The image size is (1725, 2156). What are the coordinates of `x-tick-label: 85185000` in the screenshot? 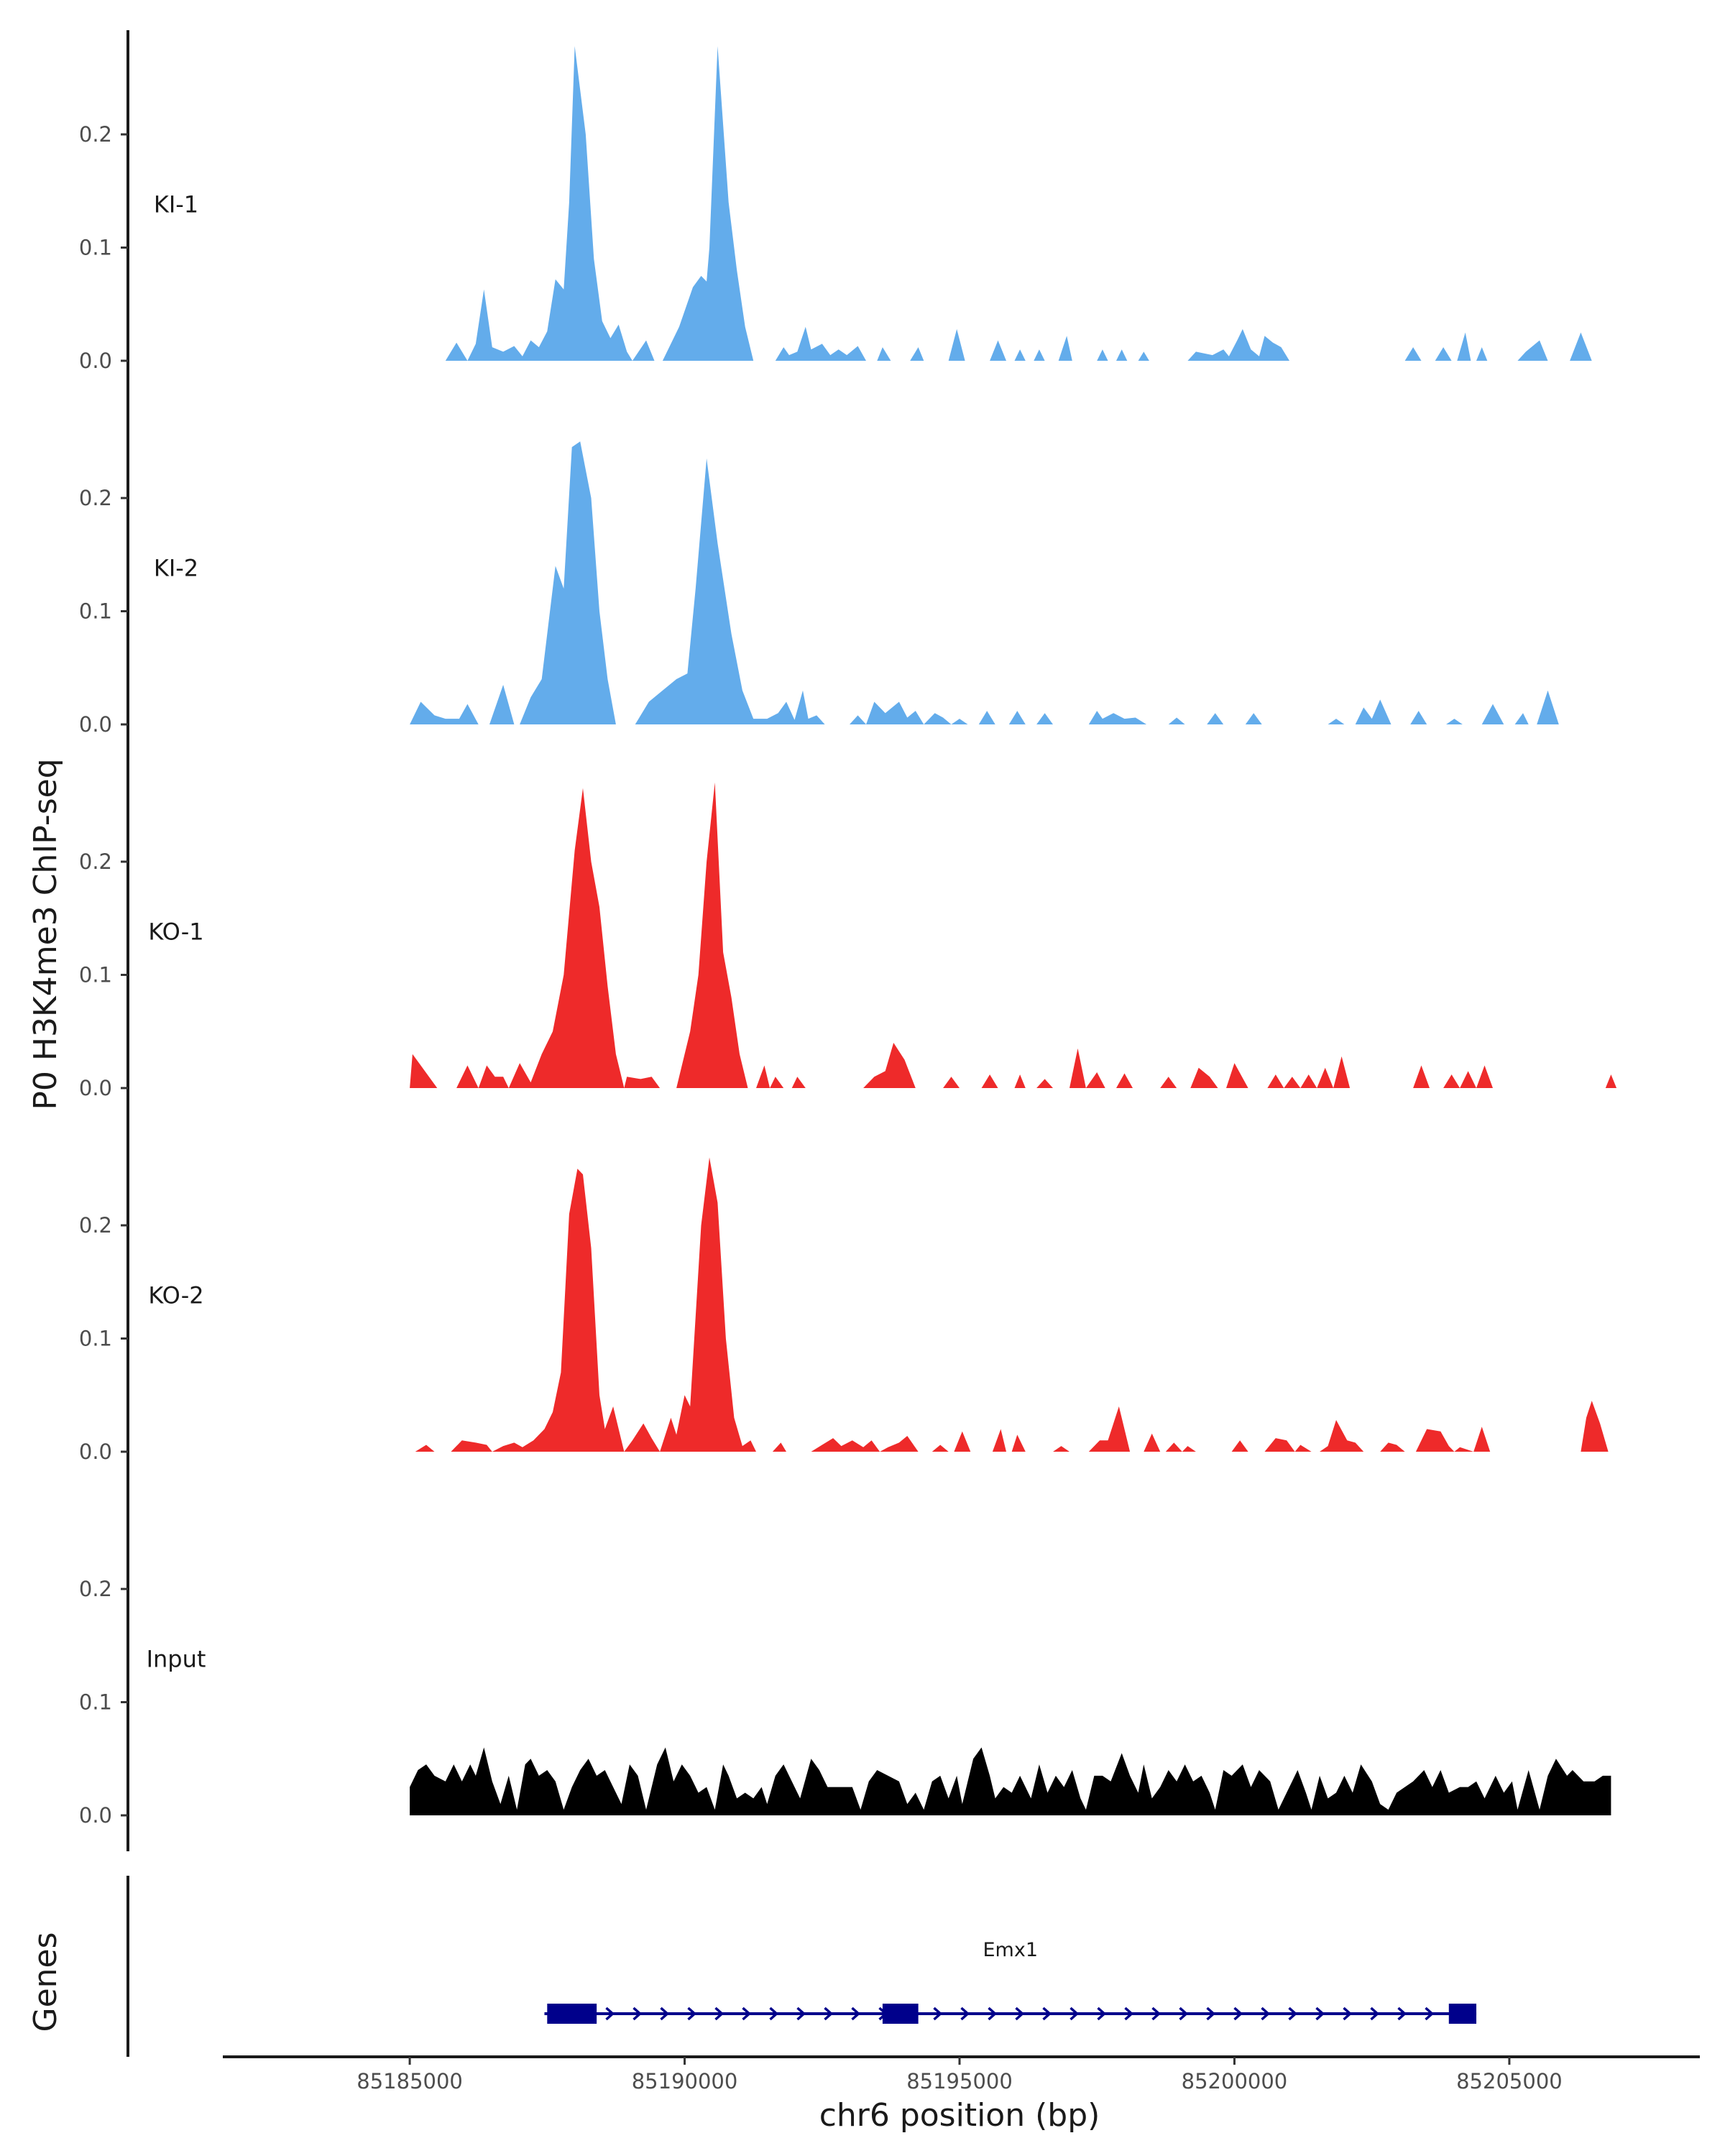 It's located at (409, 2081).